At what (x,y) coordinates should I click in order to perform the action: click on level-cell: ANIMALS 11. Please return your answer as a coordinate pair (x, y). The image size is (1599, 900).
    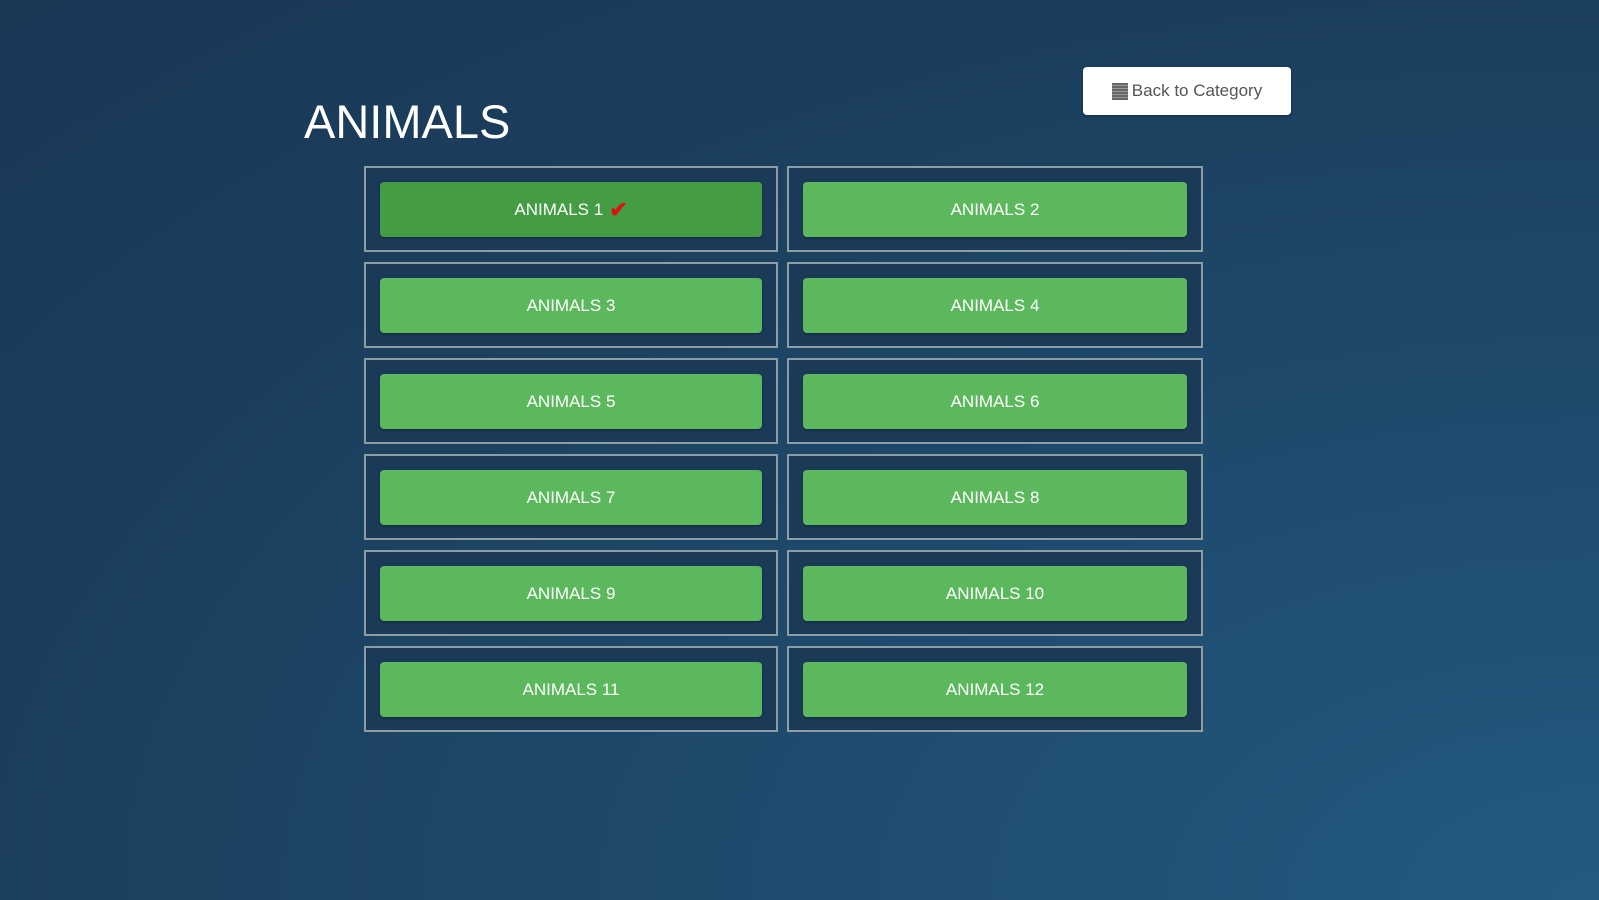
    Looking at the image, I should click on (571, 689).